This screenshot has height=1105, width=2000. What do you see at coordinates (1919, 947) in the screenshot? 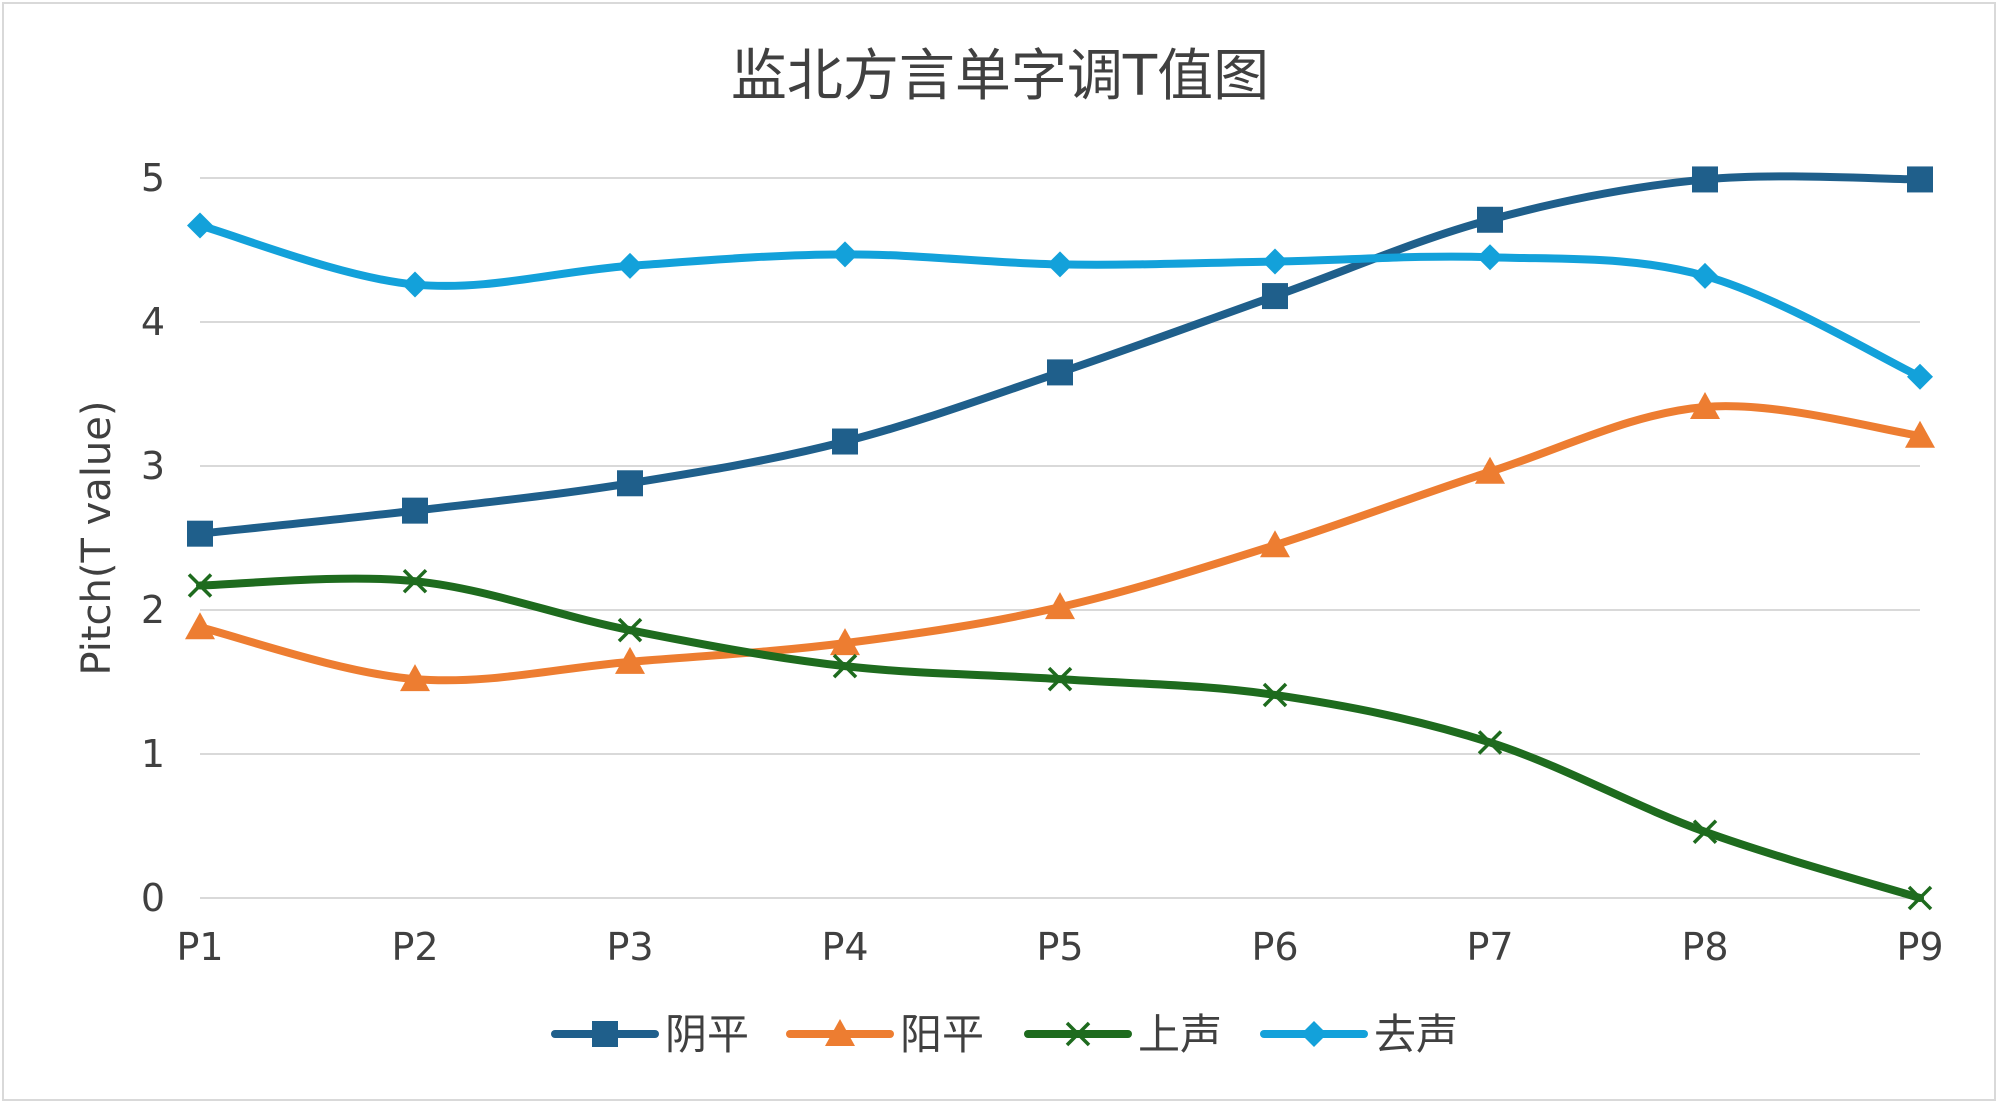
I see `x-tick-label-P9: P9` at bounding box center [1919, 947].